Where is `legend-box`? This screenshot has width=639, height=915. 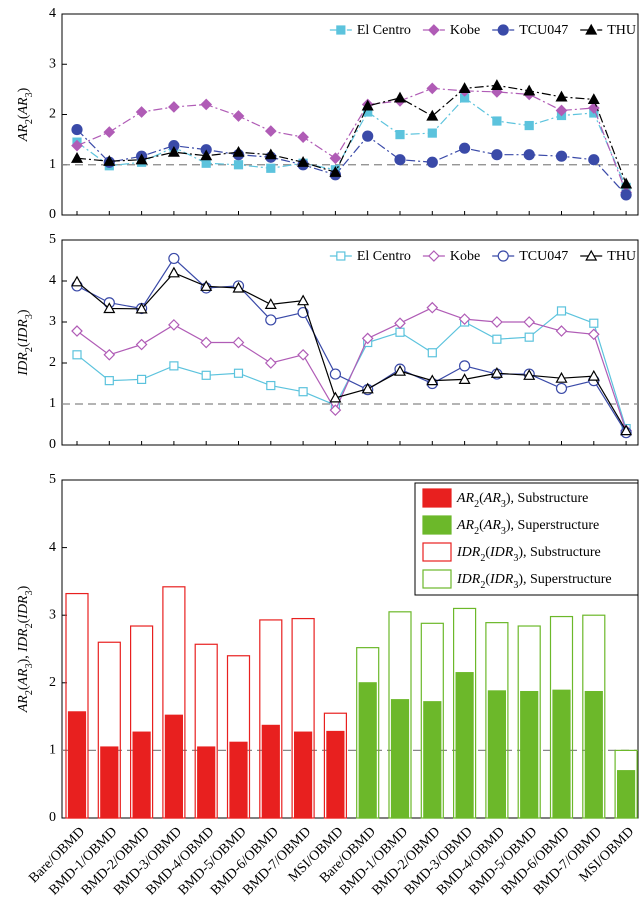 legend-box is located at coordinates (526, 539).